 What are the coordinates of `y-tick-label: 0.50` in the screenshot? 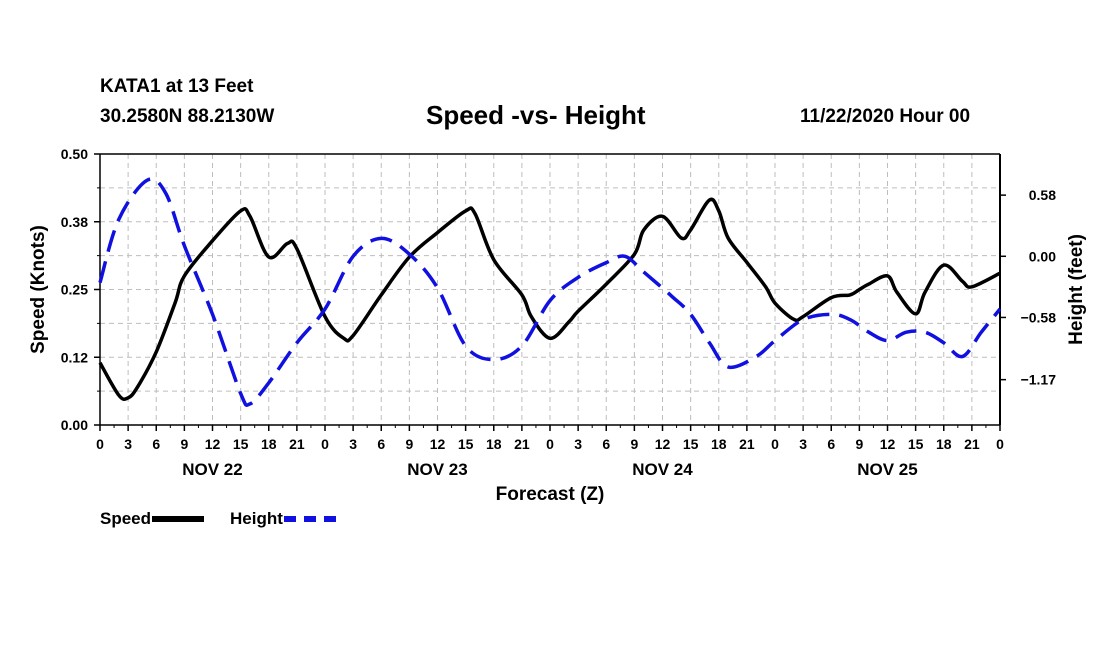 It's located at (74, 154).